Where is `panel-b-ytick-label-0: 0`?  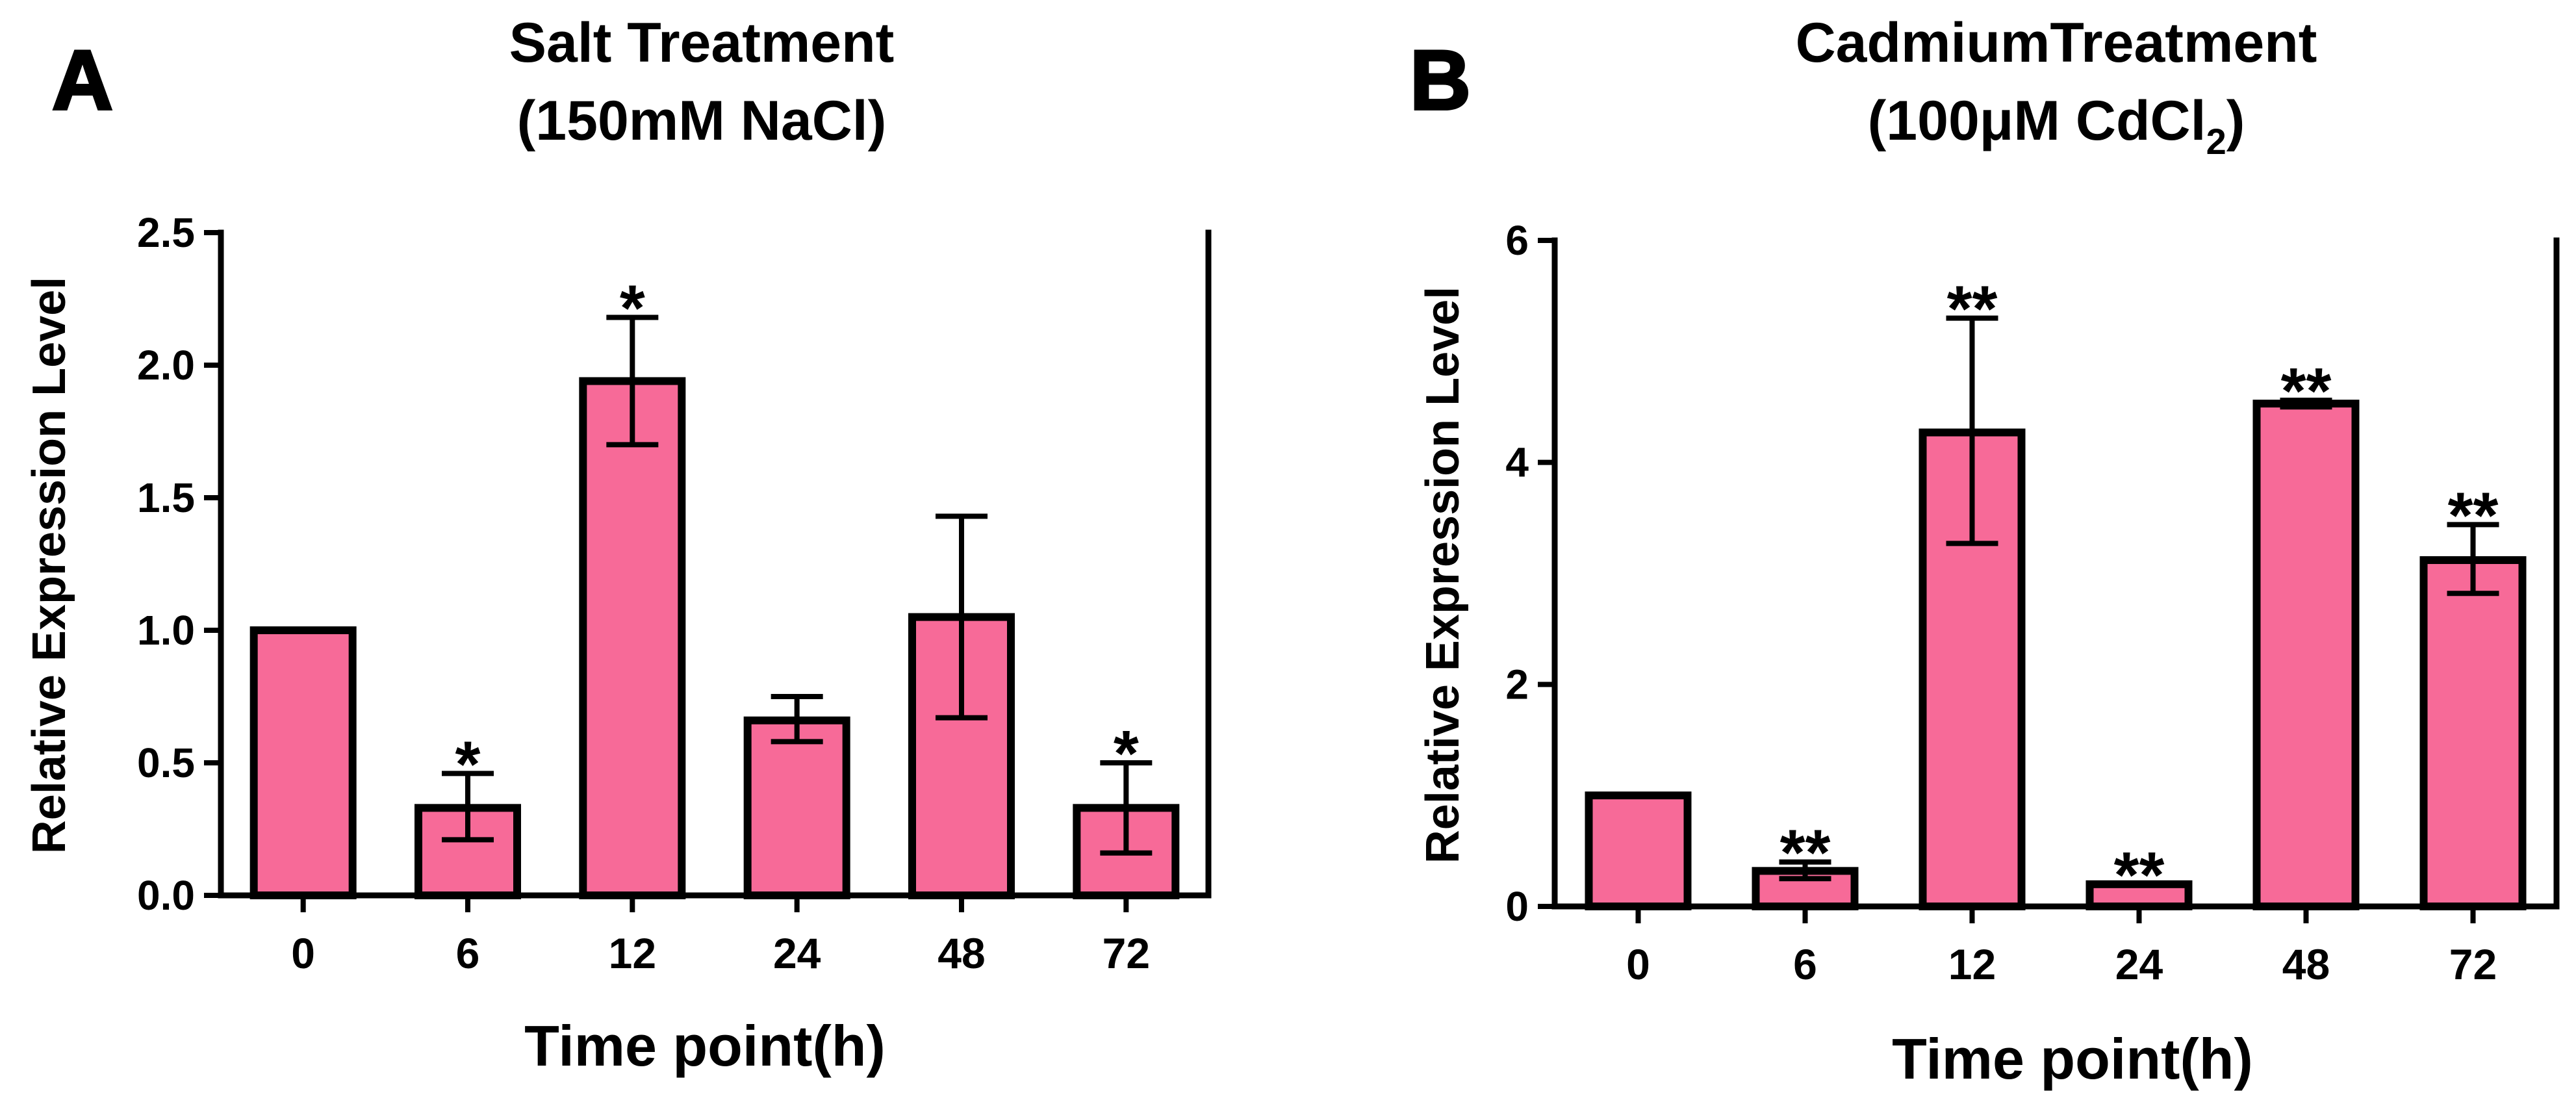
panel-b-ytick-label-0: 0 is located at coordinates (1517, 906).